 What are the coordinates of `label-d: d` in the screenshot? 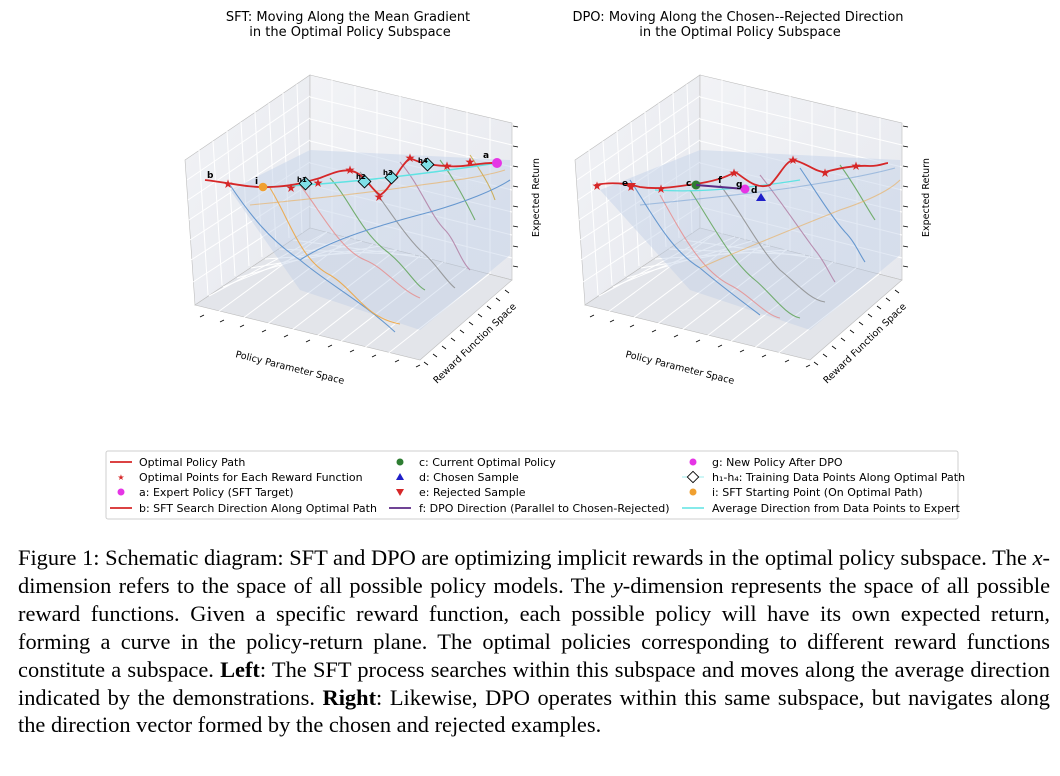 It's located at (754, 191).